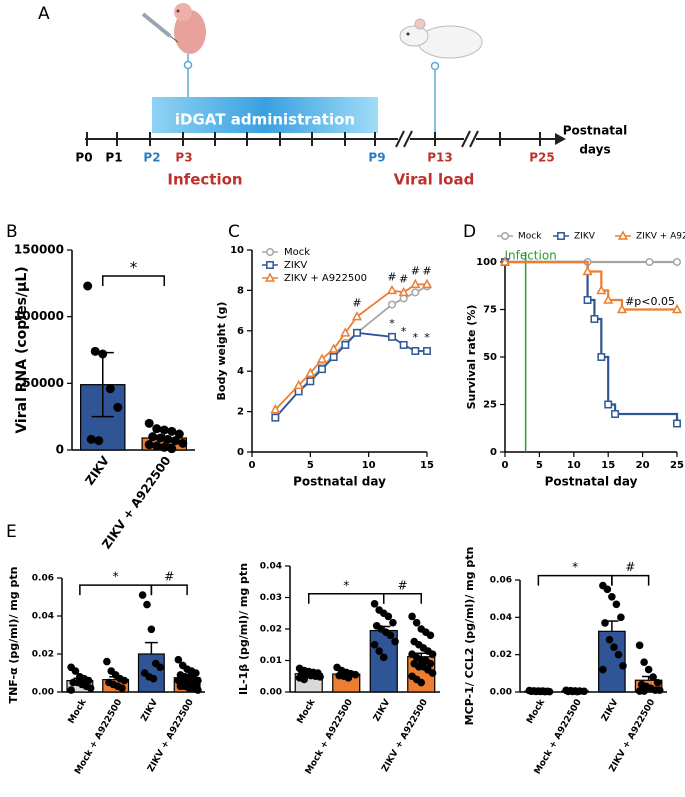  Describe the element at coordinates (113, 158) in the screenshot. I see `day-label: P1` at that location.